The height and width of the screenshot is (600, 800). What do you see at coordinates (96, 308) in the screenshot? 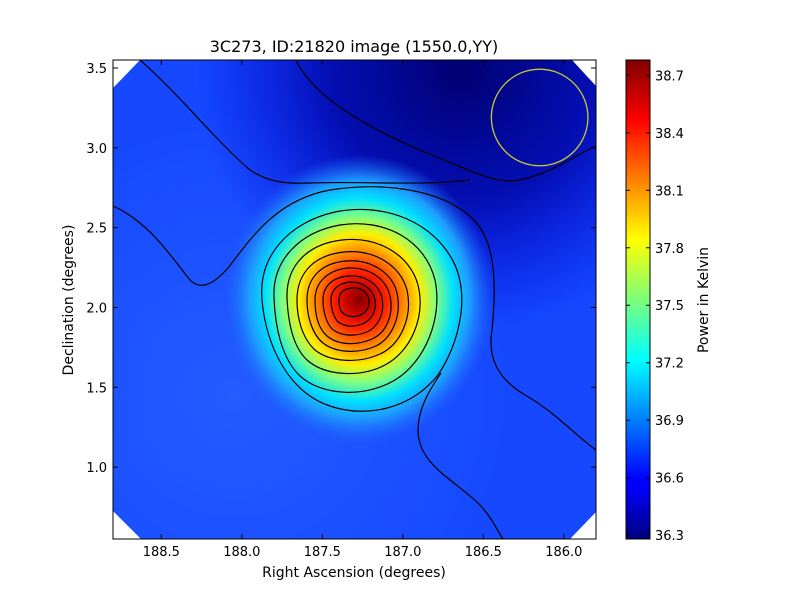
I see `y-tick-label: 2.0` at bounding box center [96, 308].